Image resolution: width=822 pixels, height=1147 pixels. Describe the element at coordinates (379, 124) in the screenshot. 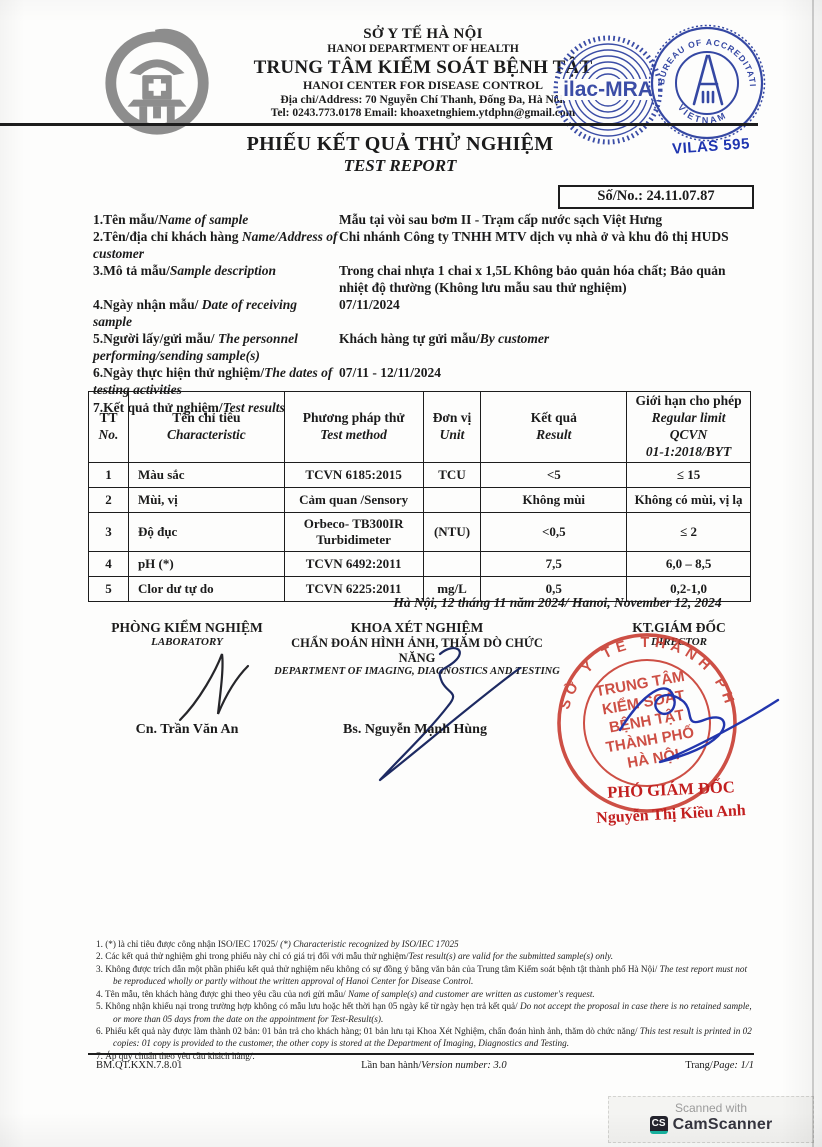

I see `header-divider` at that location.